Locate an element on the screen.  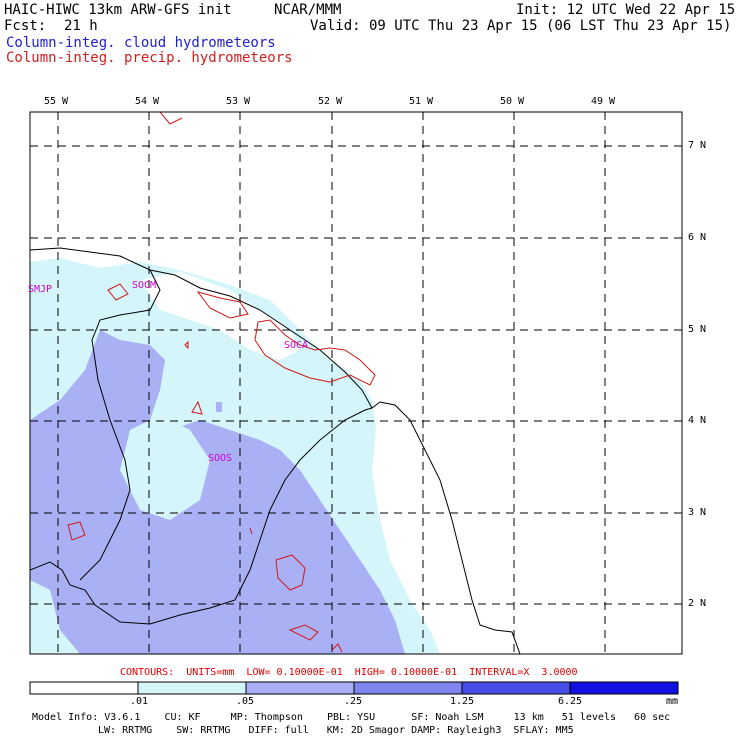
field-precip-label: Column-integ. precip. hydrometeors is located at coordinates (149, 58).